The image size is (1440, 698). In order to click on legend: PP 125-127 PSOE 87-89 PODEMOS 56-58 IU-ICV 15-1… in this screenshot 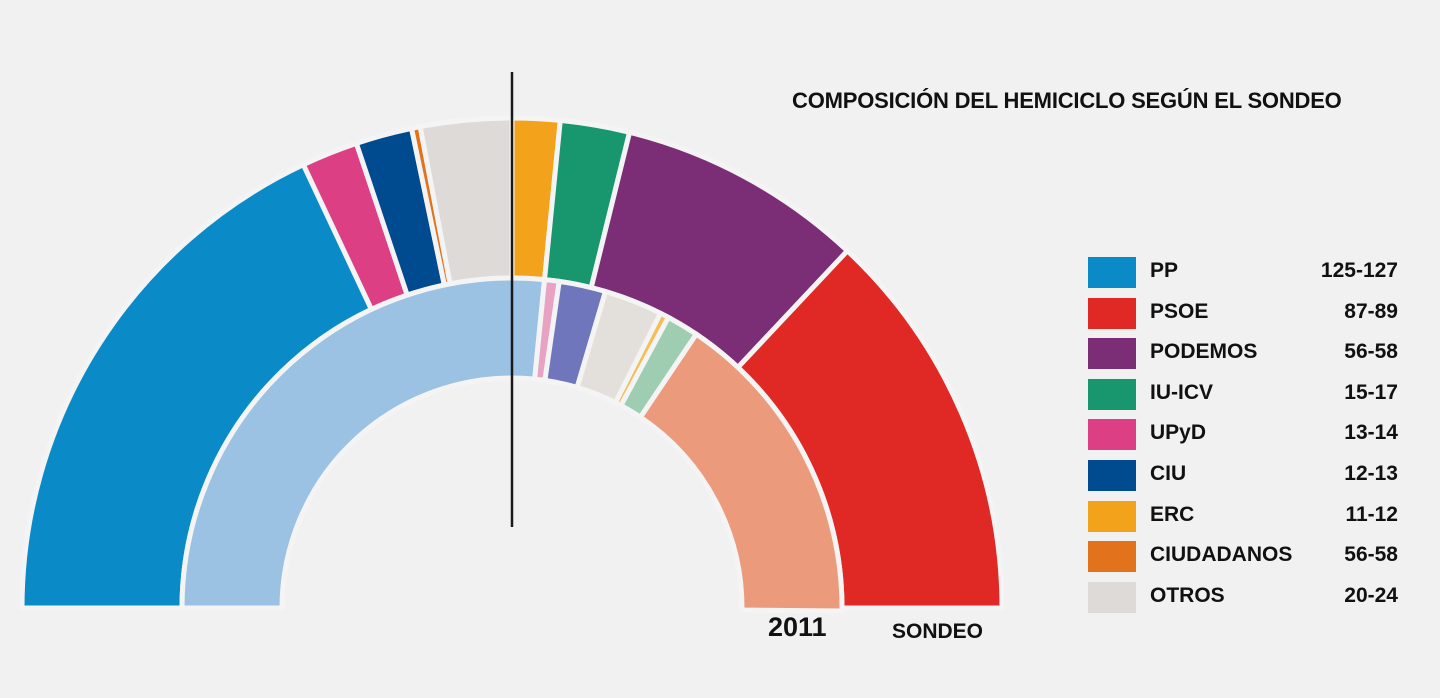, I will do `click(1248, 436)`.